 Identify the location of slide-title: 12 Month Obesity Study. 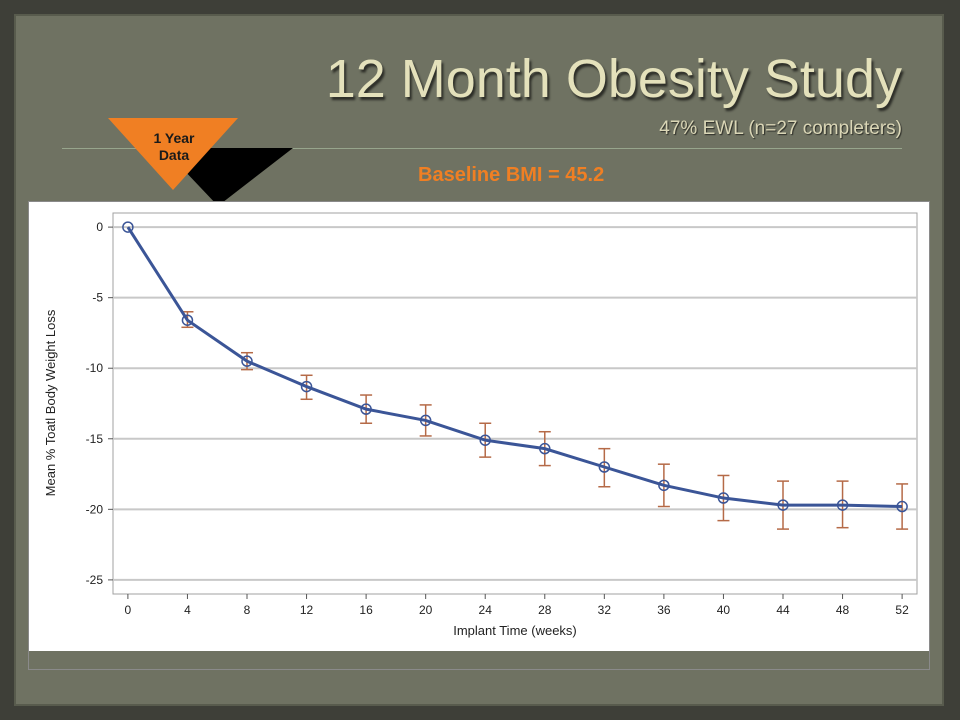
(613, 79).